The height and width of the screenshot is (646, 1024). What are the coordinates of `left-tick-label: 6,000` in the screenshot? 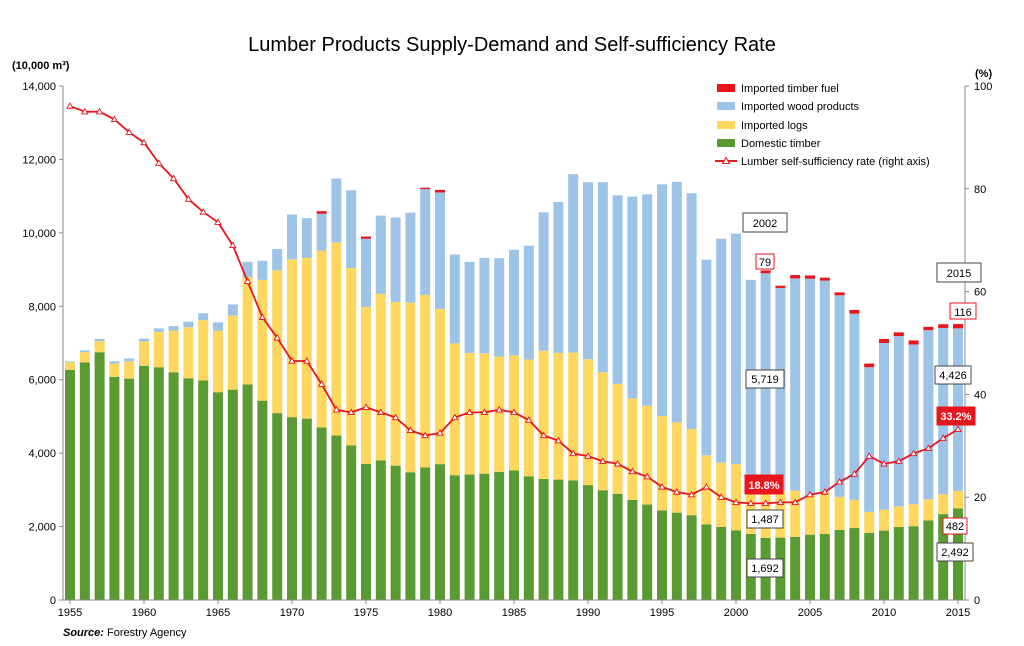 It's located at (42, 381).